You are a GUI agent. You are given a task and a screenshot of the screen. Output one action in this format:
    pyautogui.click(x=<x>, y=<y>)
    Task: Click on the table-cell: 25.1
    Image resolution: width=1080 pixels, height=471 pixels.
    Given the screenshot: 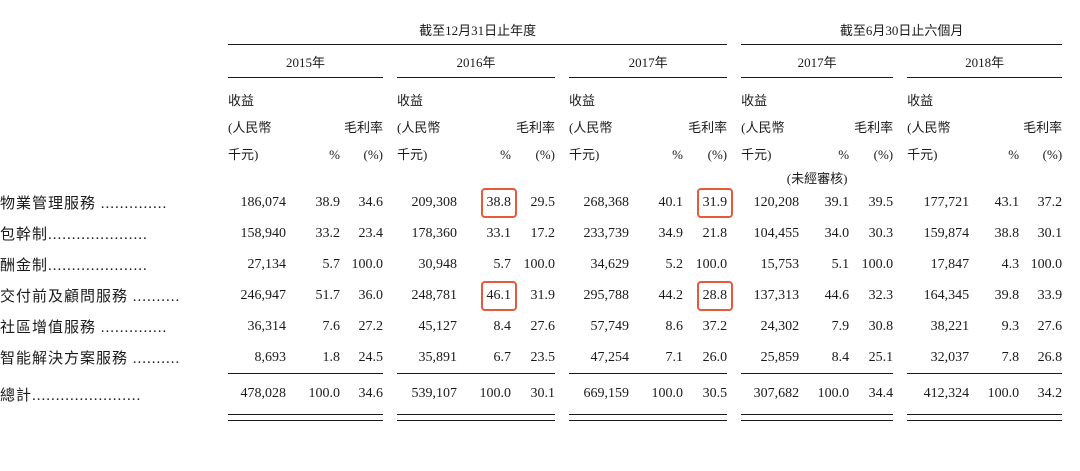 What is the action you would take?
    pyautogui.click(x=881, y=357)
    